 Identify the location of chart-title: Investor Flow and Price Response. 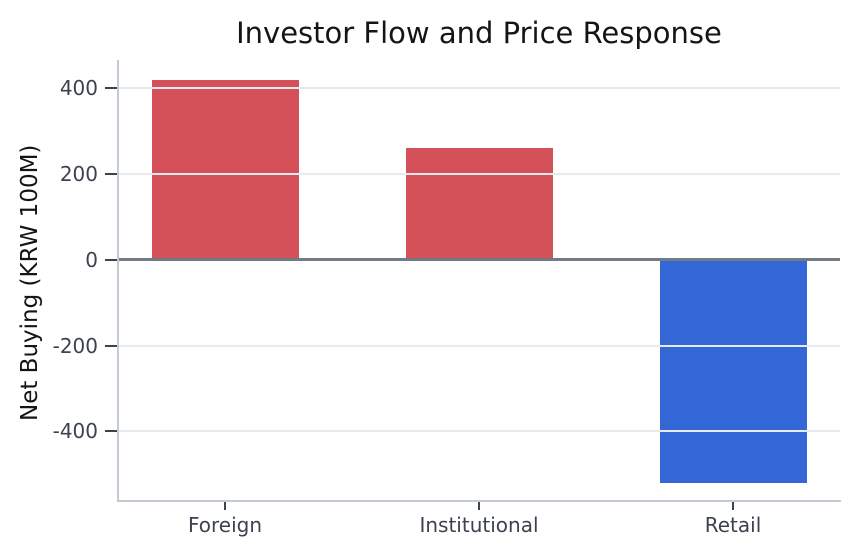
(479, 33).